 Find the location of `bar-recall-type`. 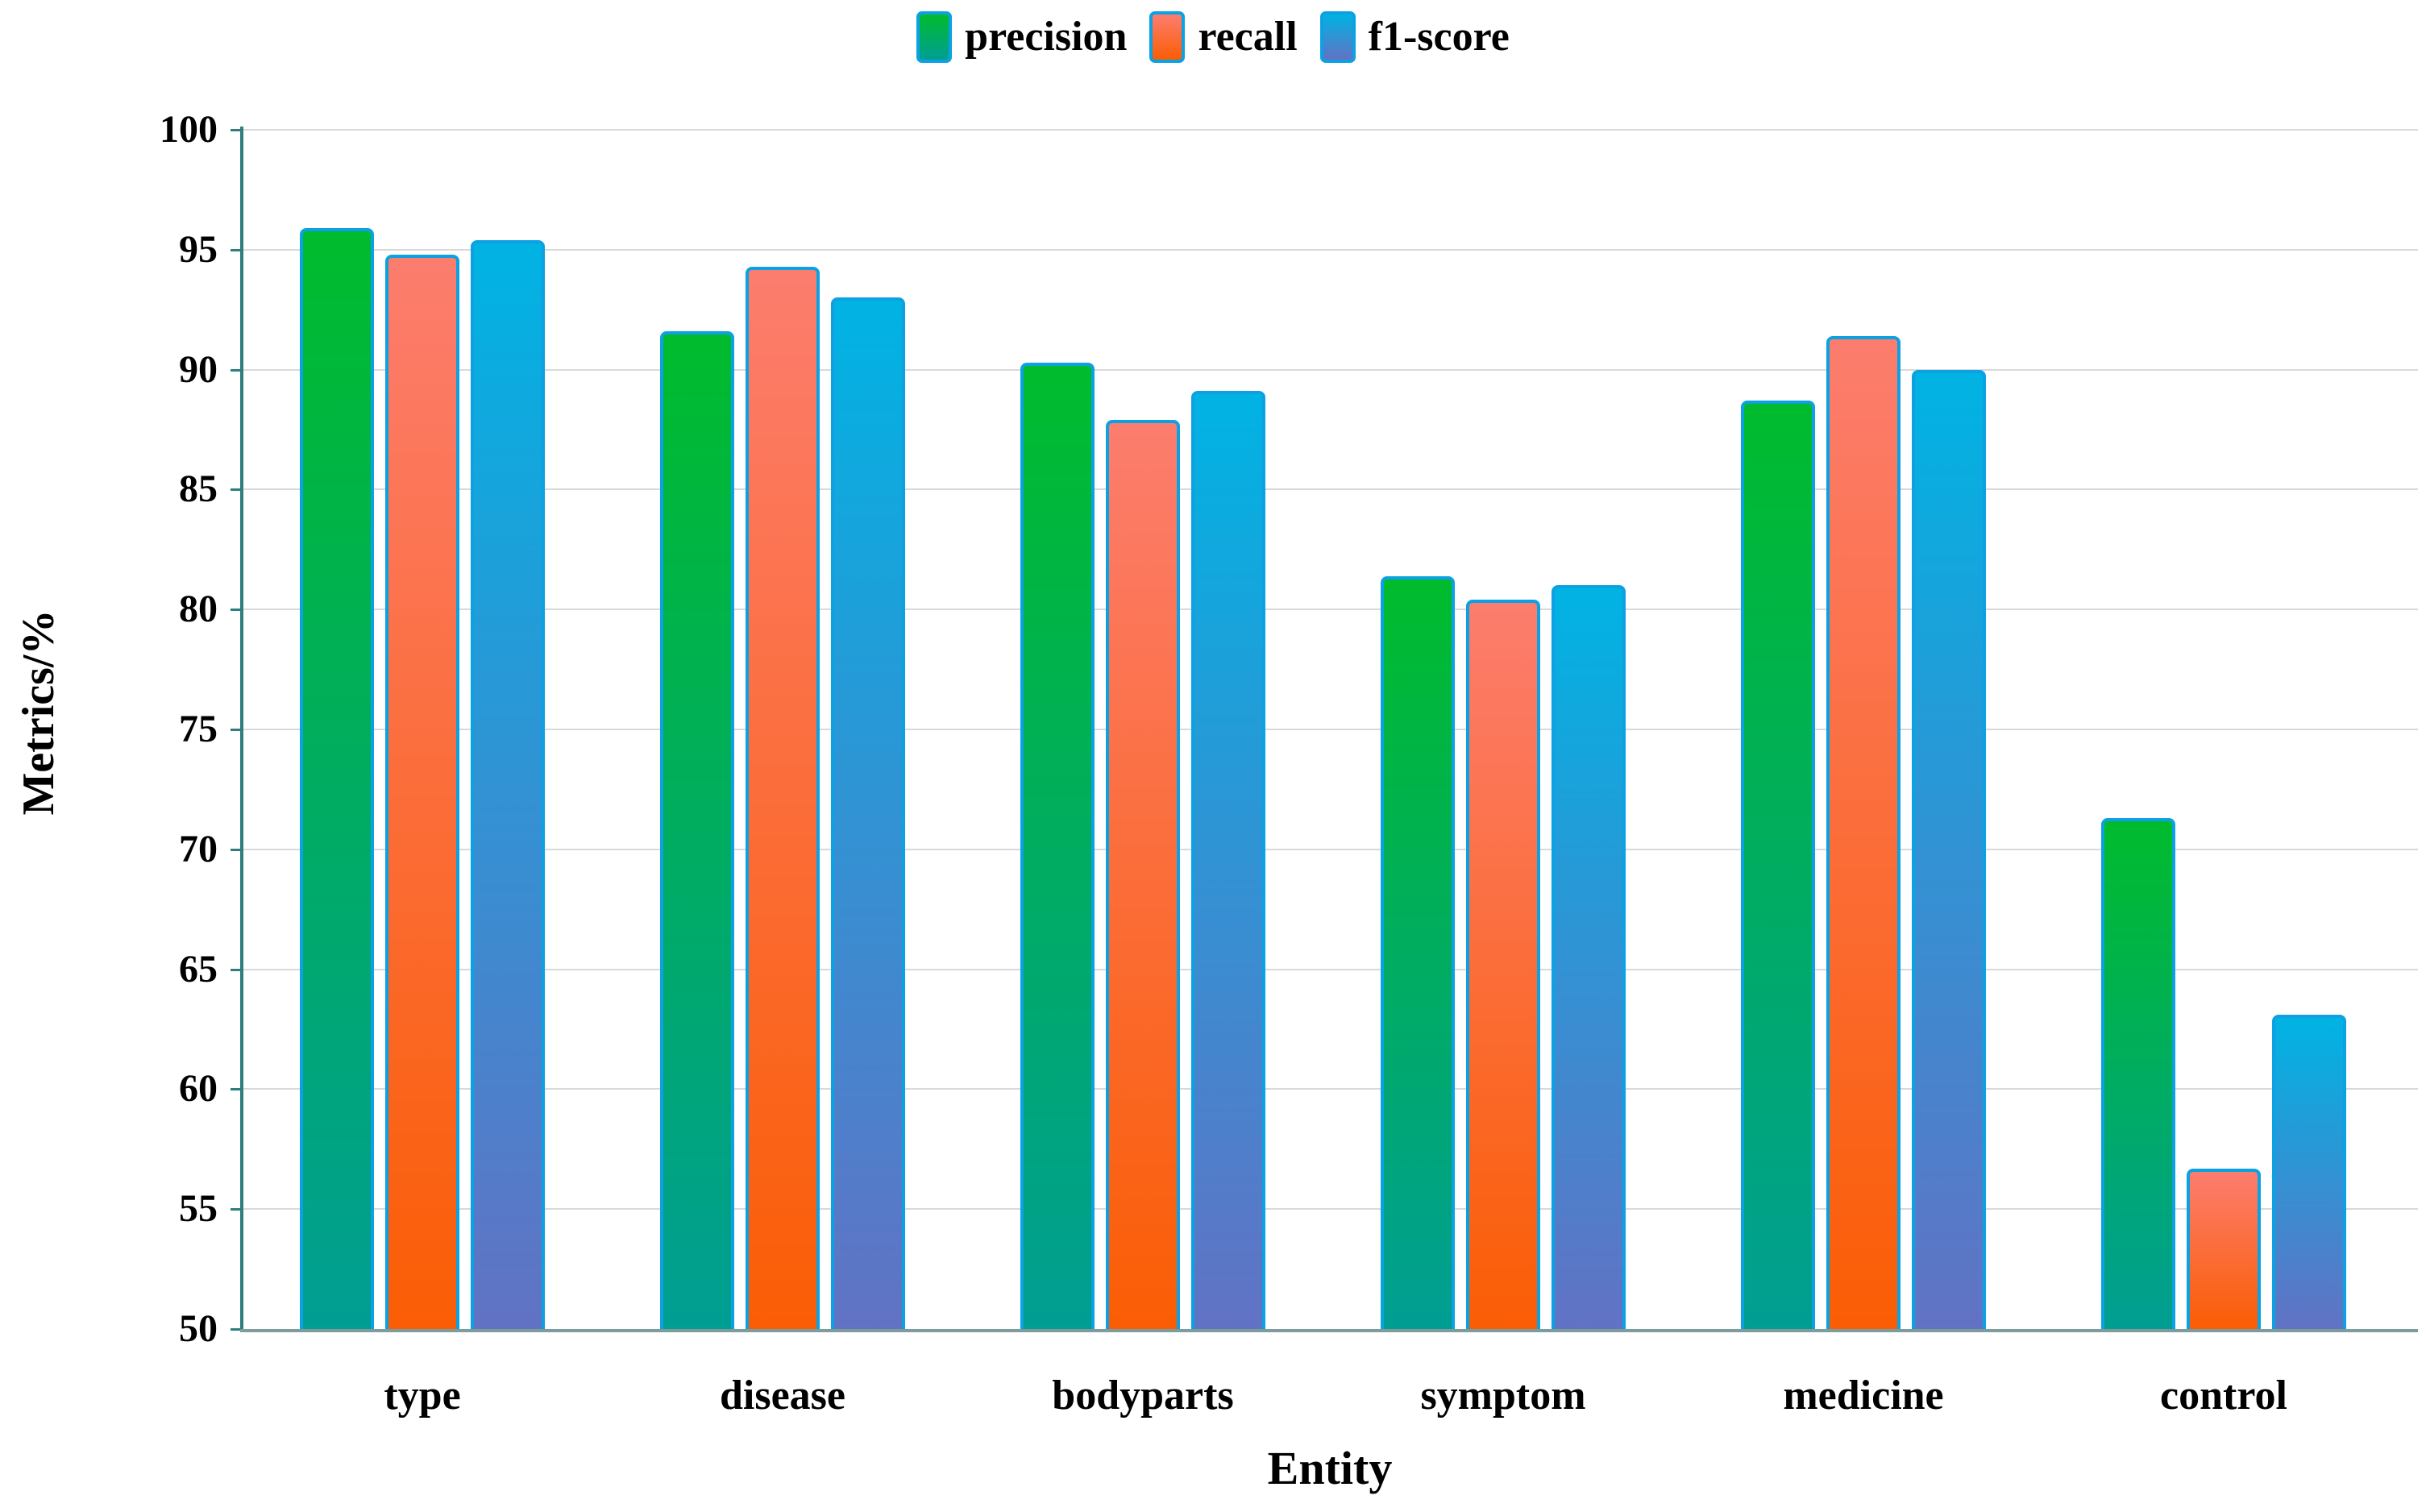

bar-recall-type is located at coordinates (422, 791).